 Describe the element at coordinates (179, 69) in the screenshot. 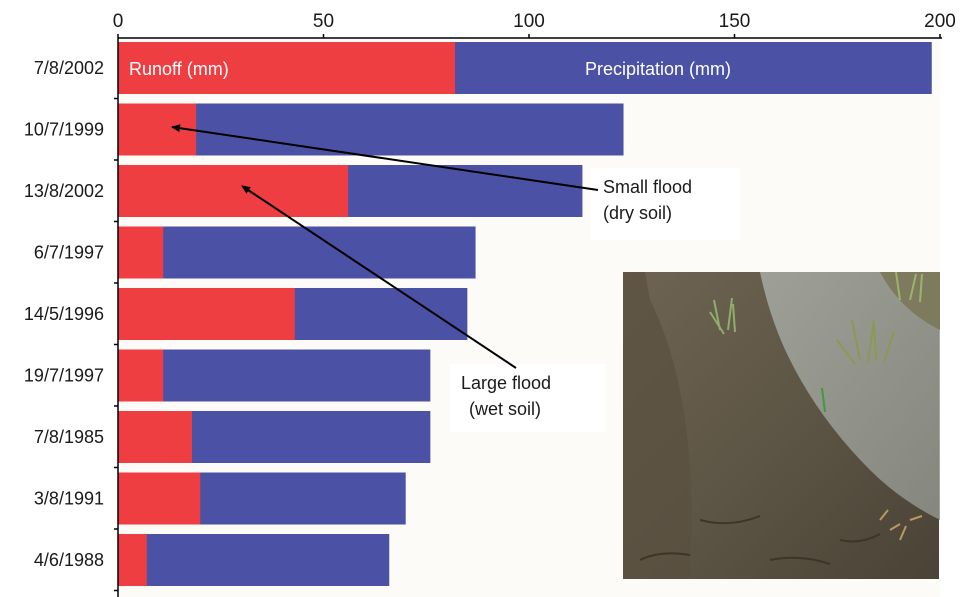

I see `runoff-legend-label: Runoff (mm)` at that location.